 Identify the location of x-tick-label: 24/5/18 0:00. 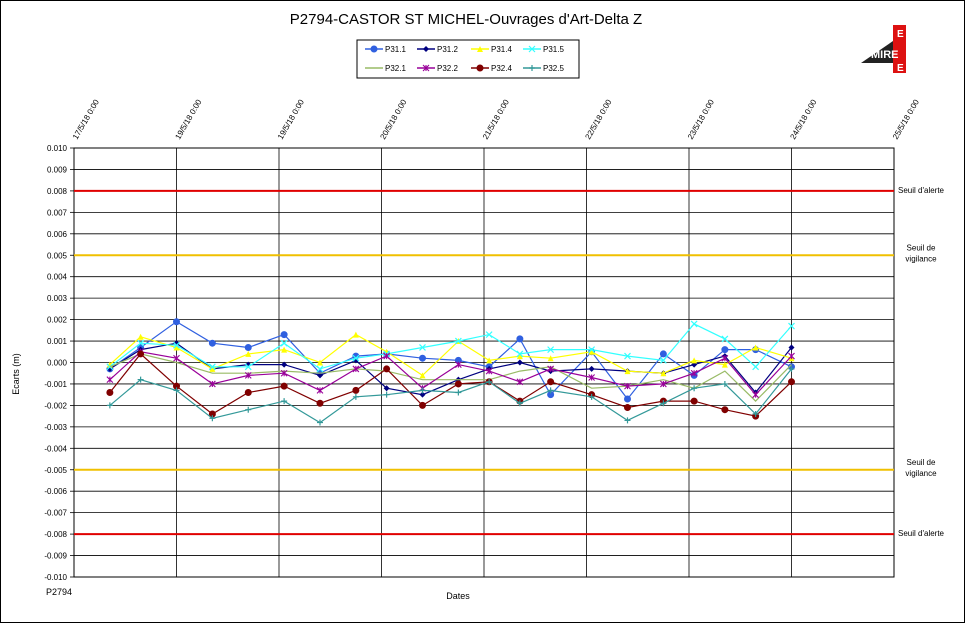
(803, 119).